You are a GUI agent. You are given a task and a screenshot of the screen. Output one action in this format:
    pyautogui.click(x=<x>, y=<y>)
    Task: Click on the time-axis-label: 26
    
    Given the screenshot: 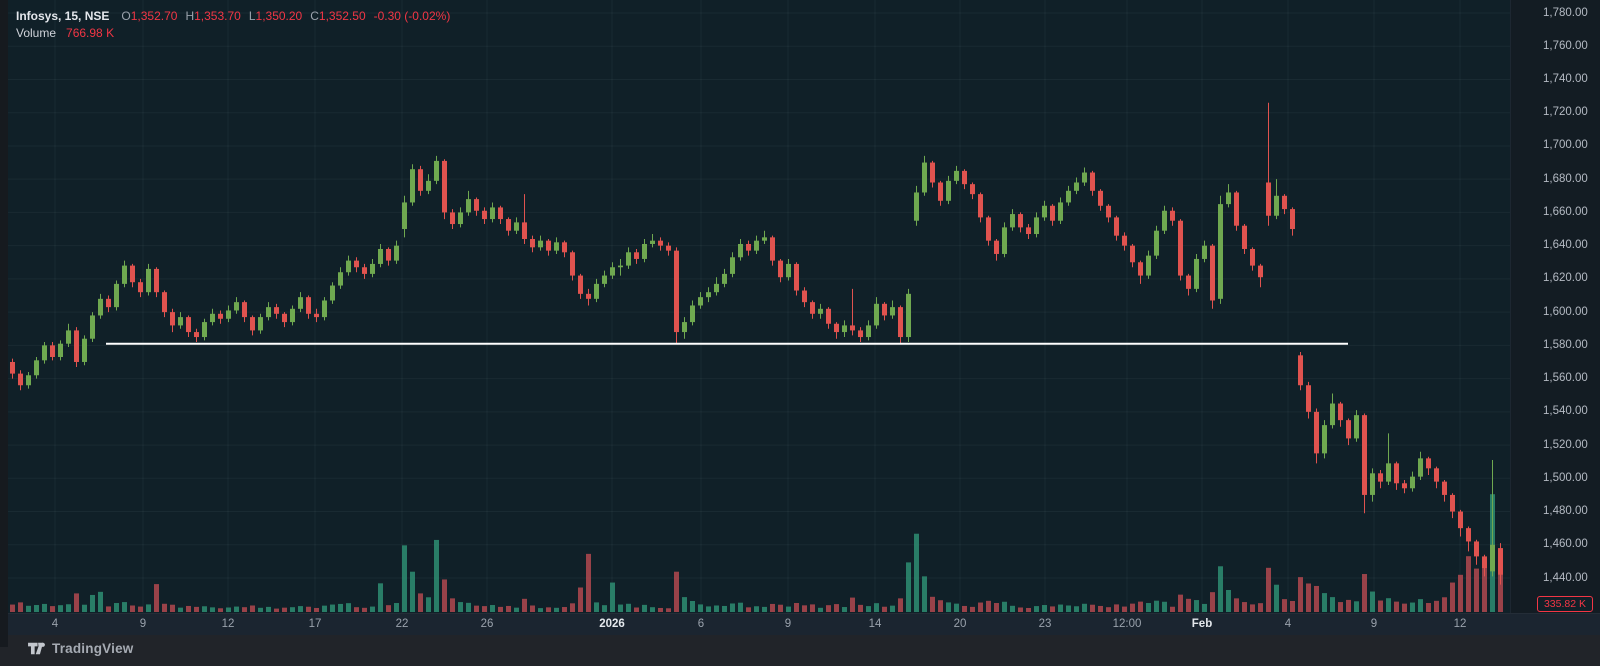 What is the action you would take?
    pyautogui.click(x=487, y=624)
    